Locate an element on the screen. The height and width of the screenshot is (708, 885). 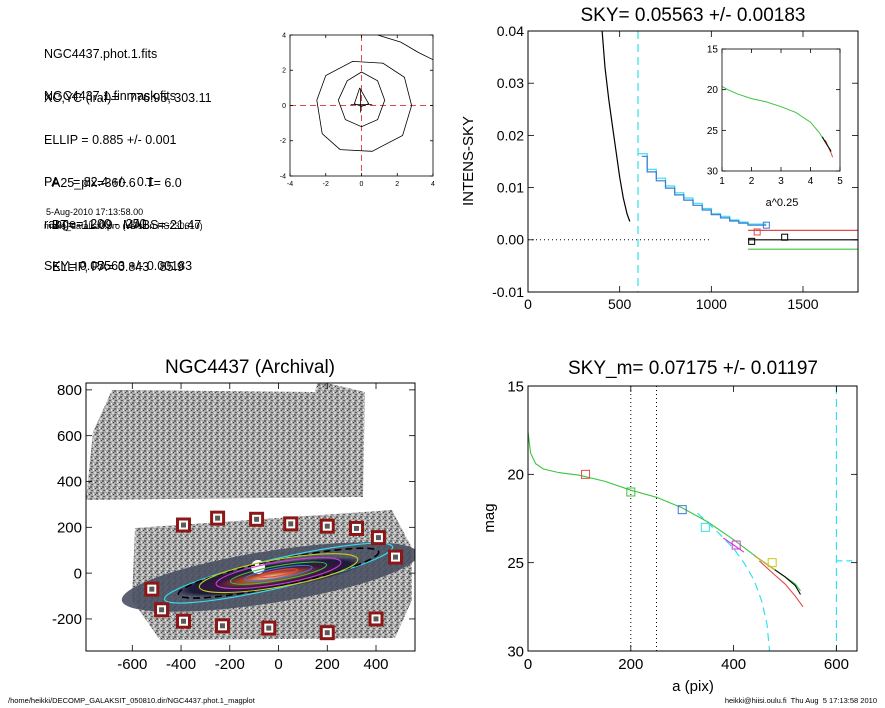
info-line: ELLIP, PA= 0.843 85.9 is located at coordinates (118, 267).